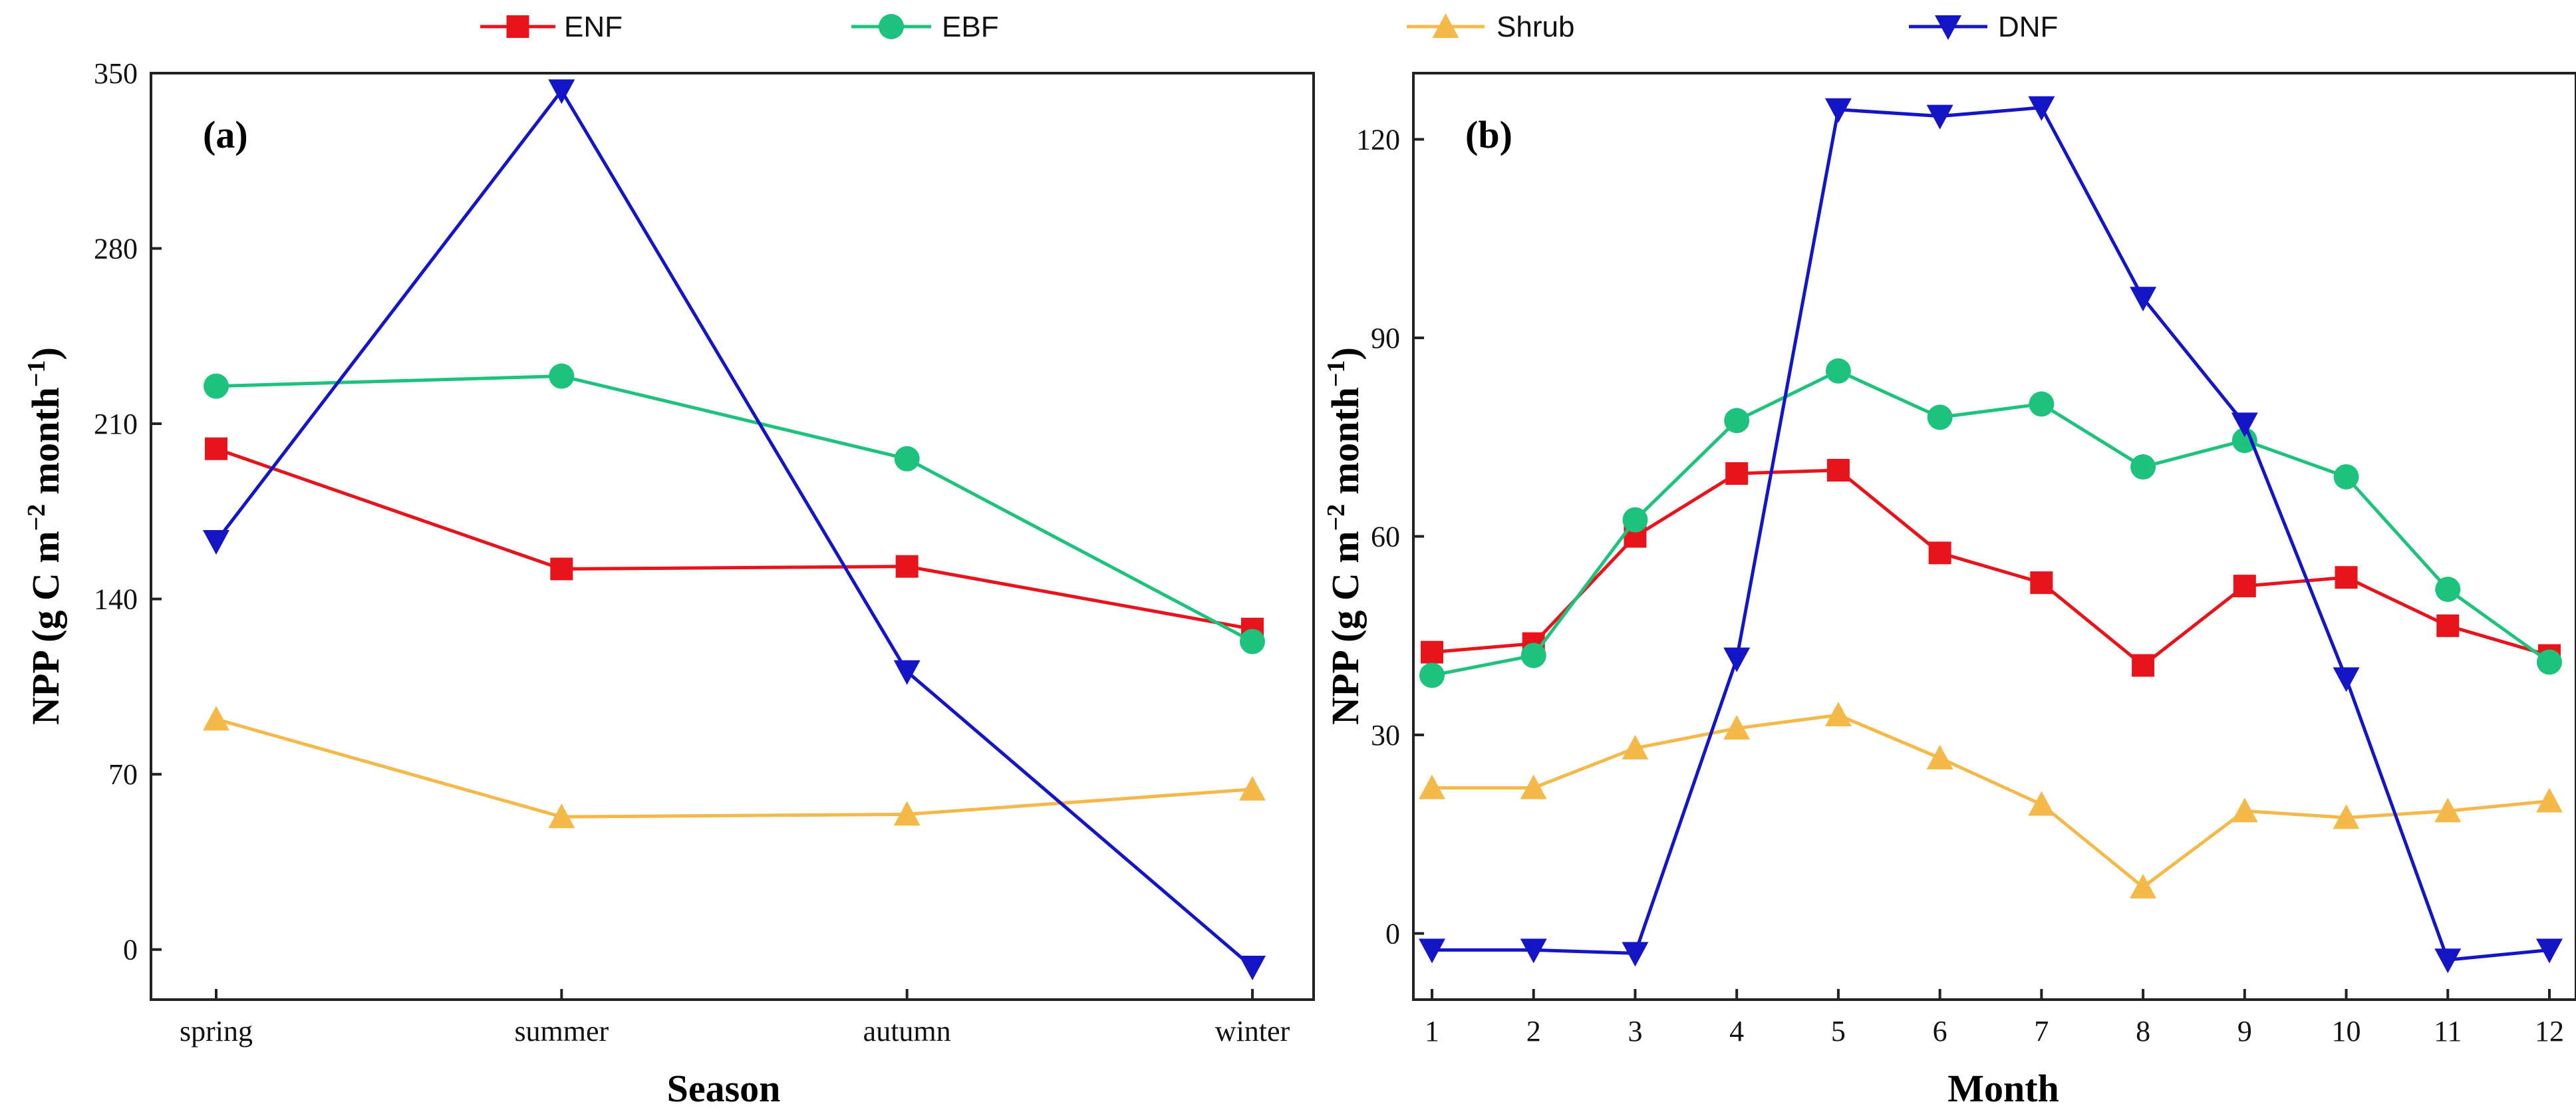  Describe the element at coordinates (116, 249) in the screenshot. I see `y-tick-label: 280` at that location.